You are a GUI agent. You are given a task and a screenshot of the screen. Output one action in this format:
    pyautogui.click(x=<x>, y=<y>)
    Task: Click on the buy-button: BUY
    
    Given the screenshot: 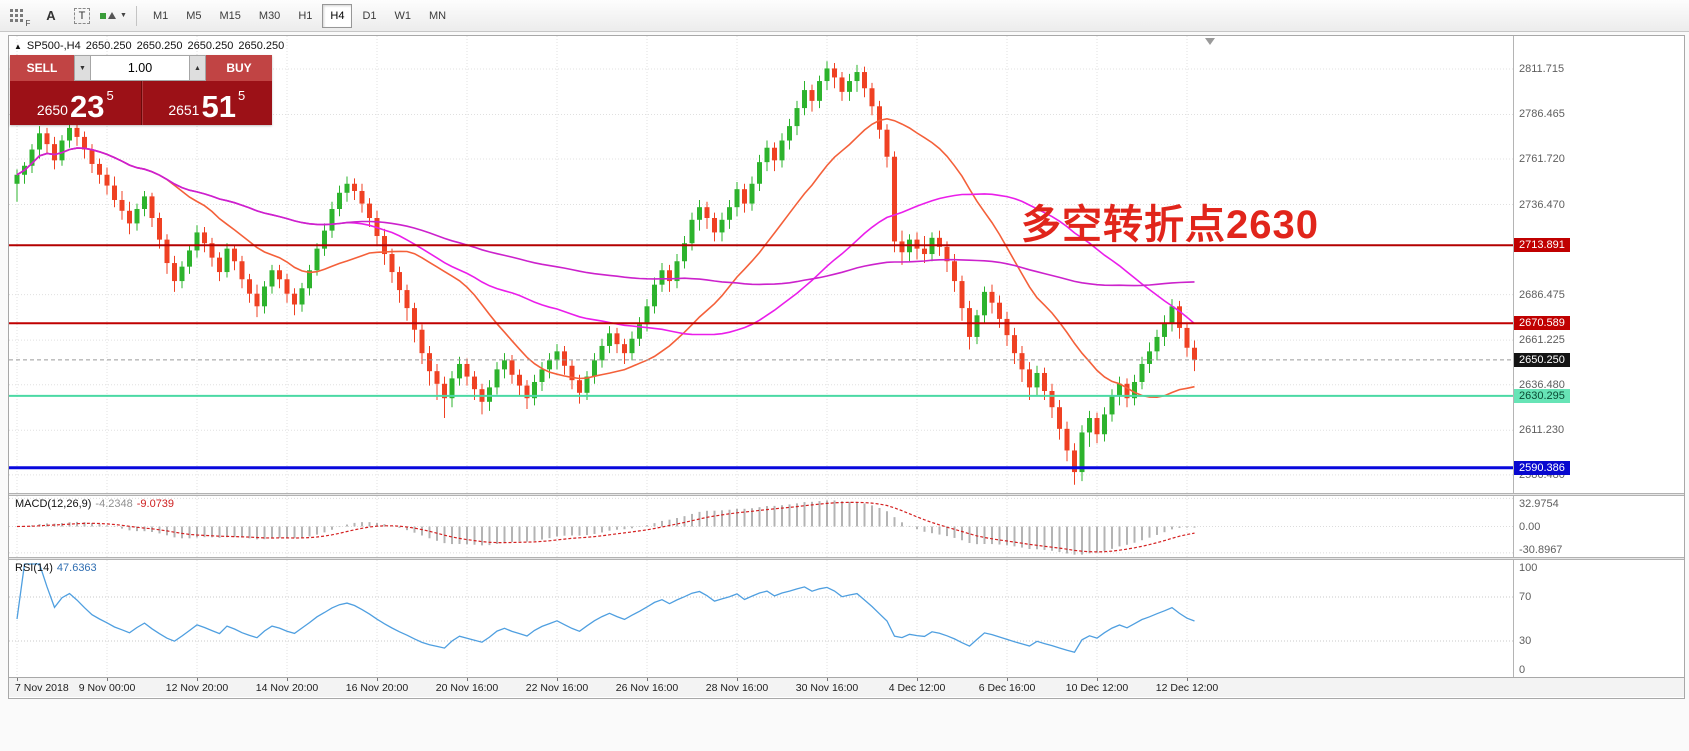 What is the action you would take?
    pyautogui.click(x=239, y=68)
    